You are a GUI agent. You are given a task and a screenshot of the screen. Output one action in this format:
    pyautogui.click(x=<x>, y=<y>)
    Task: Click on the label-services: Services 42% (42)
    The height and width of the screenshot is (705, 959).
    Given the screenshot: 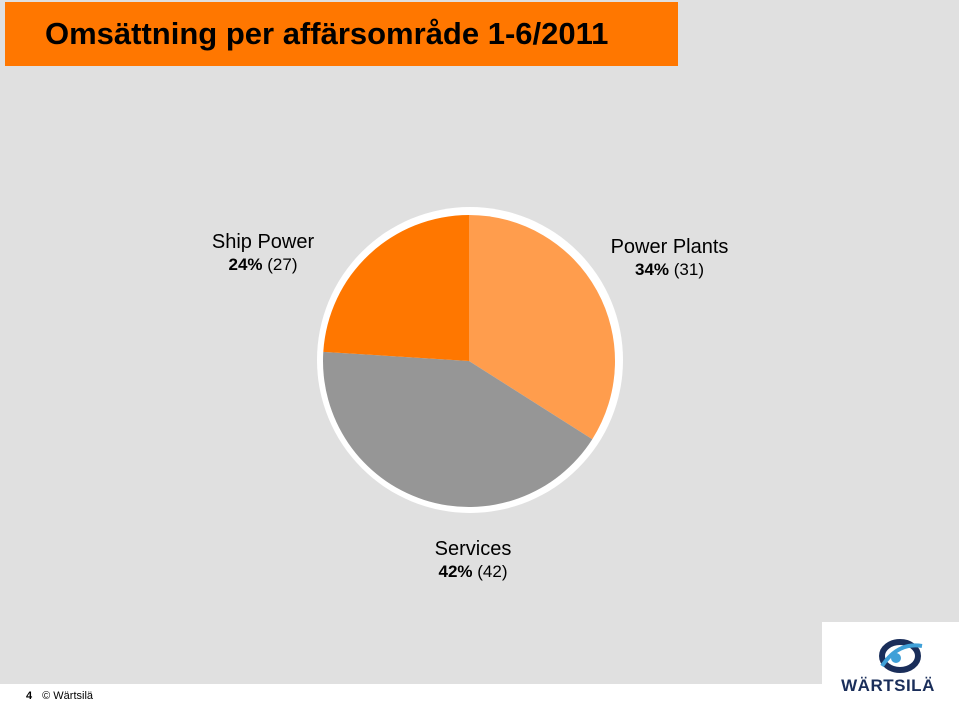 What is the action you would take?
    pyautogui.click(x=473, y=560)
    